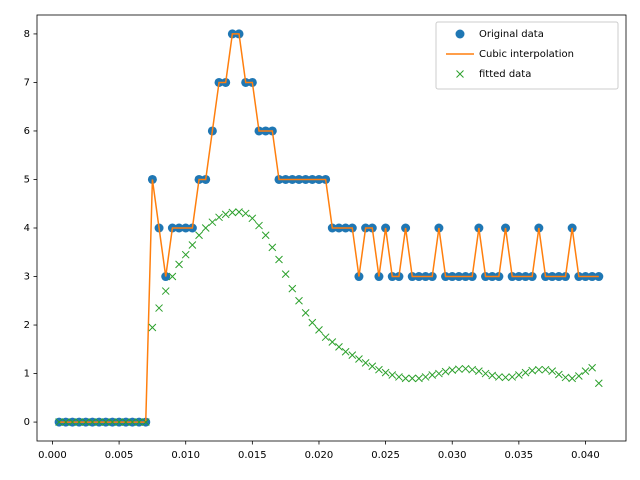 This screenshot has width=640, height=480. Describe the element at coordinates (27, 374) in the screenshot. I see `y-tick-label: 1` at that location.